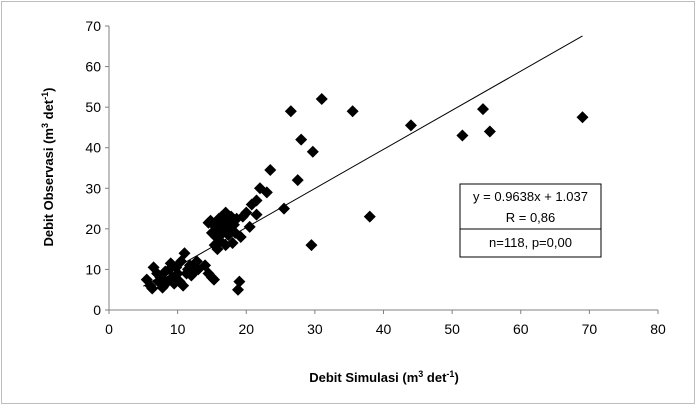 The width and height of the screenshot is (696, 405). Describe the element at coordinates (530, 242) in the screenshot. I see `stats-n-p: n=118, p=0,00` at that location.